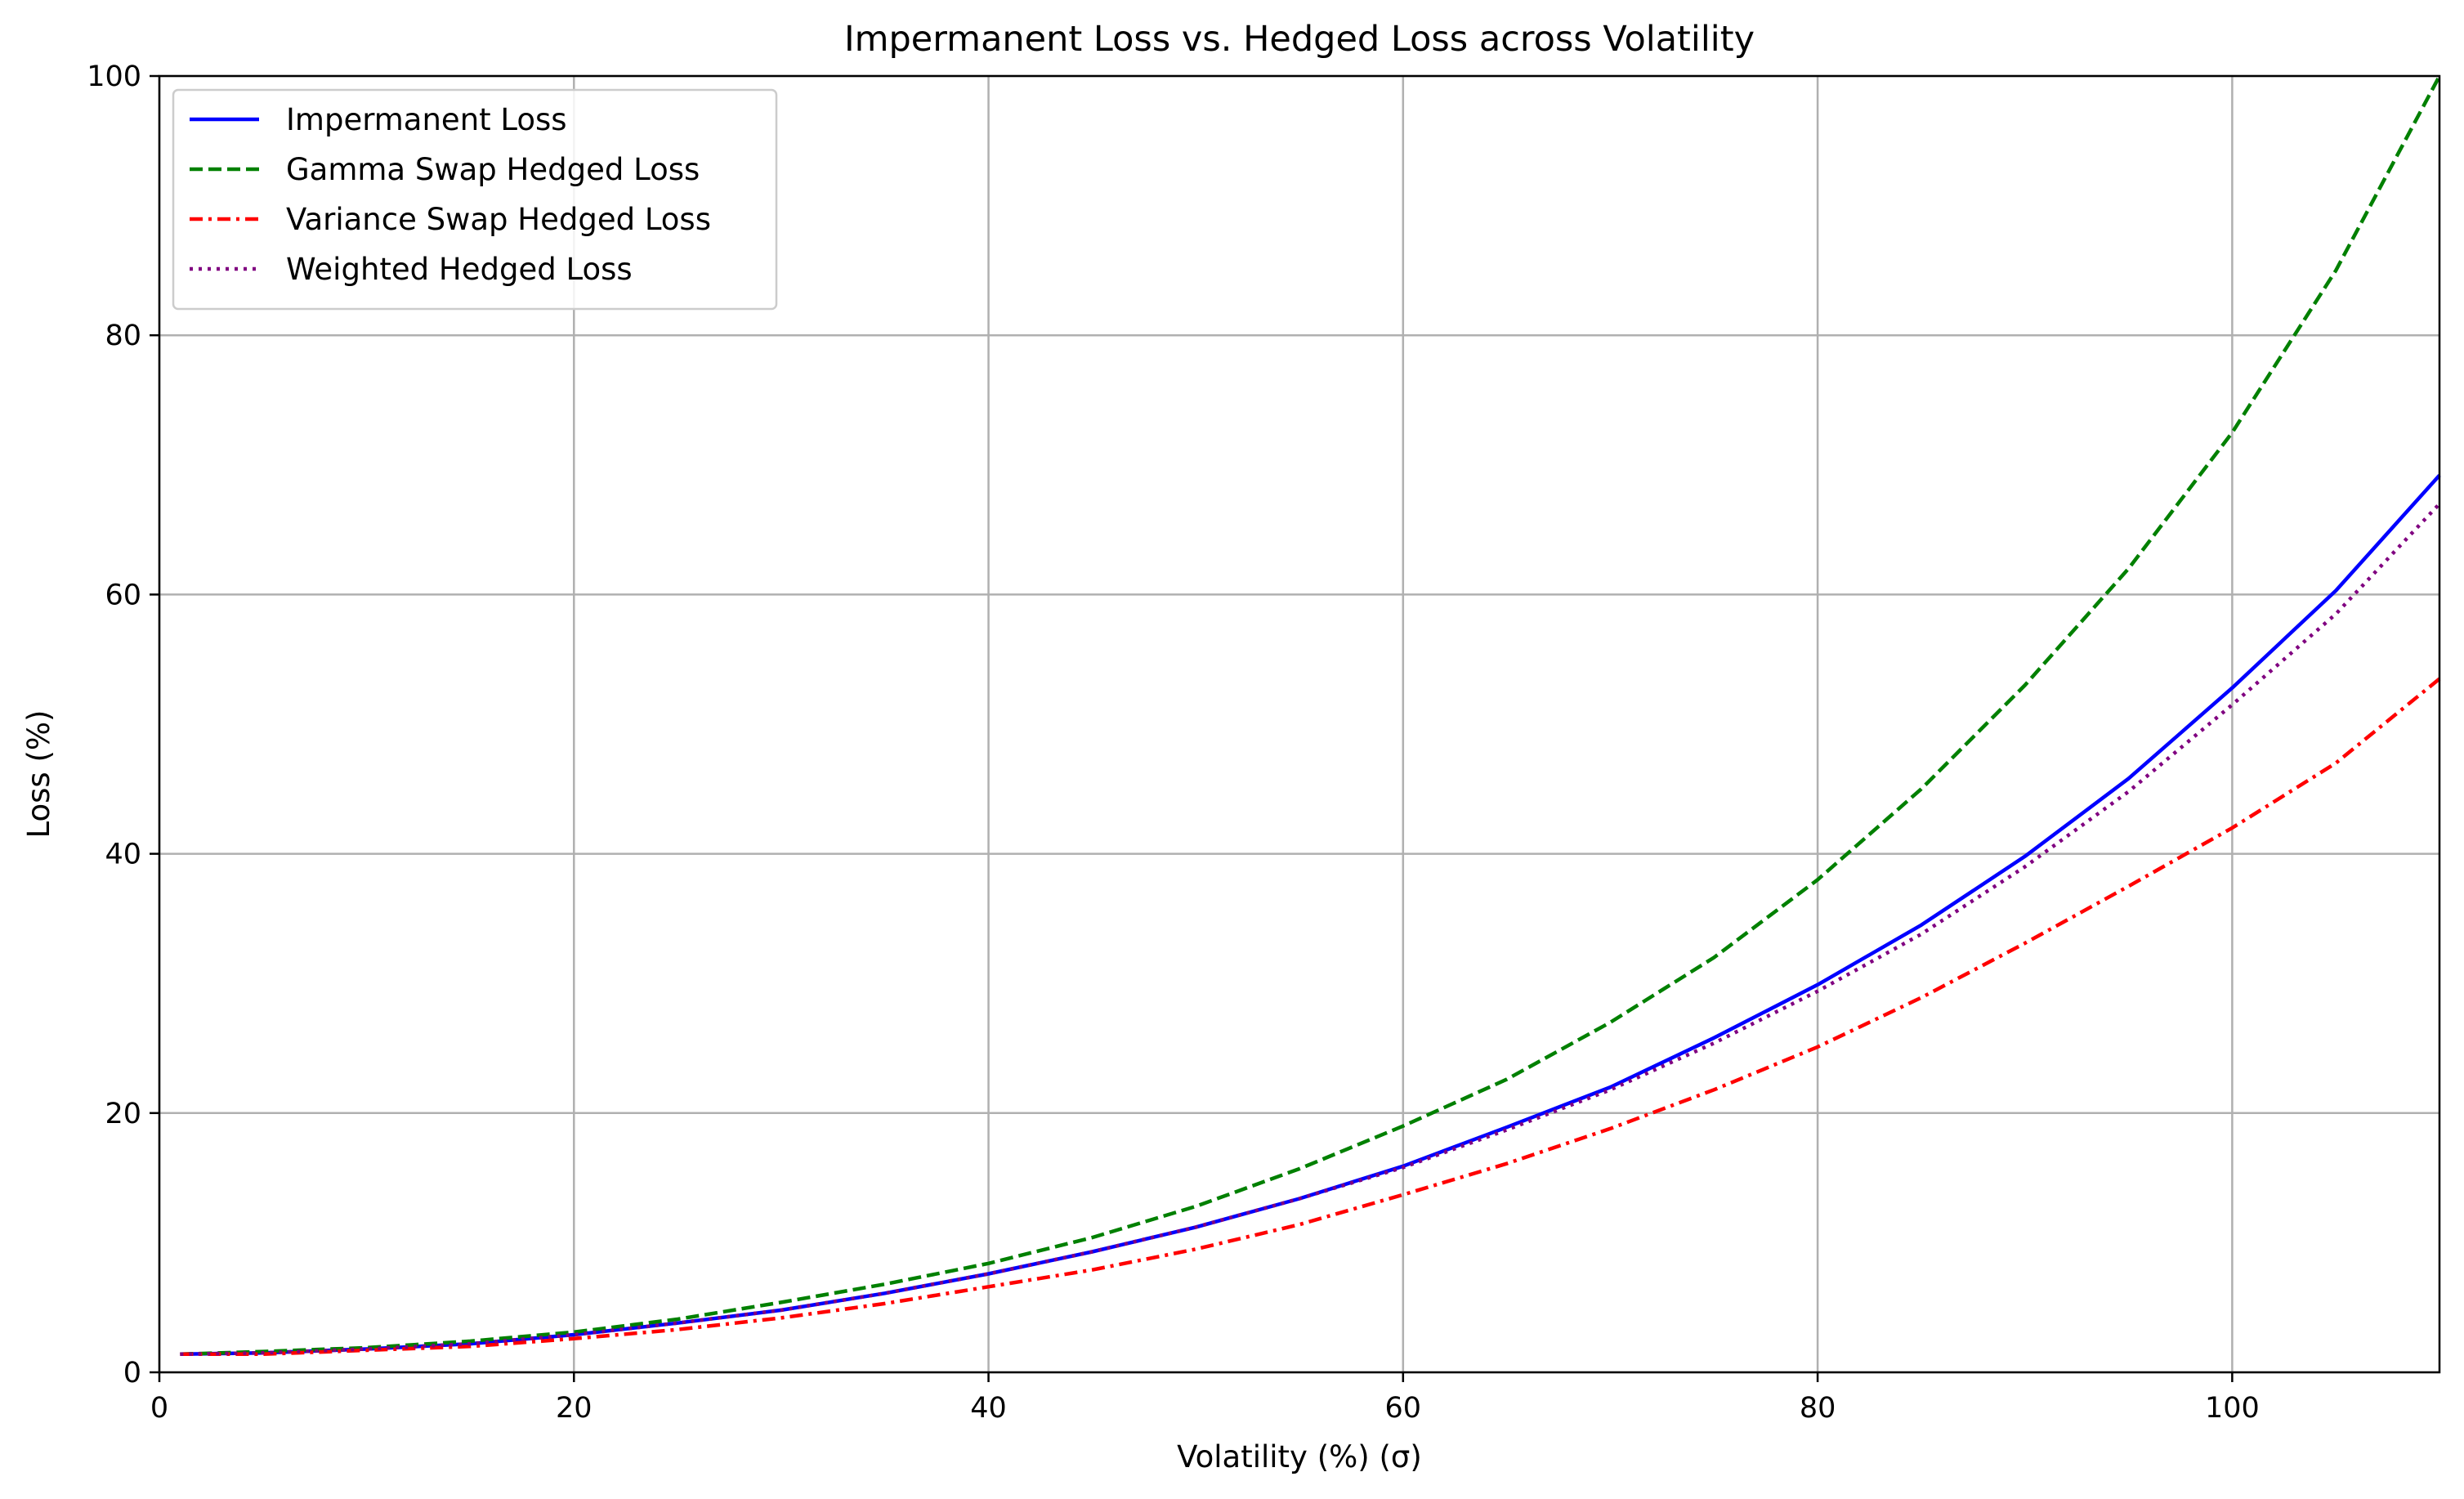 This screenshot has height=1499, width=2464. Describe the element at coordinates (498, 220) in the screenshot. I see `legend-label: Variance Swap Hedged Loss` at that location.